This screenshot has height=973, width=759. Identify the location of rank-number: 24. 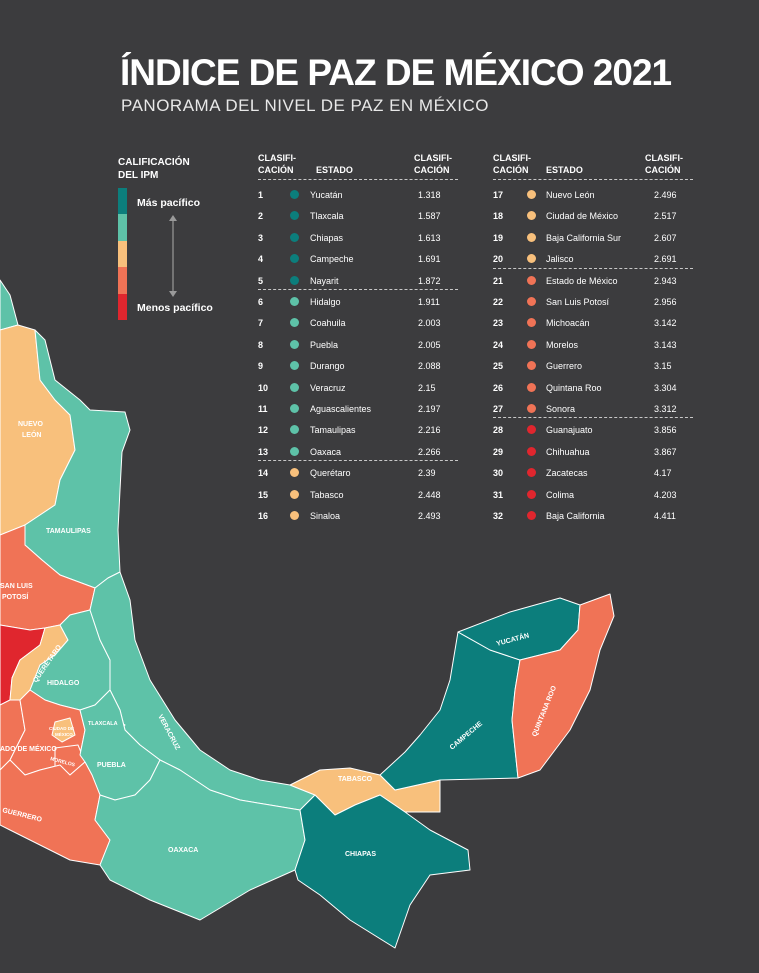
(498, 344).